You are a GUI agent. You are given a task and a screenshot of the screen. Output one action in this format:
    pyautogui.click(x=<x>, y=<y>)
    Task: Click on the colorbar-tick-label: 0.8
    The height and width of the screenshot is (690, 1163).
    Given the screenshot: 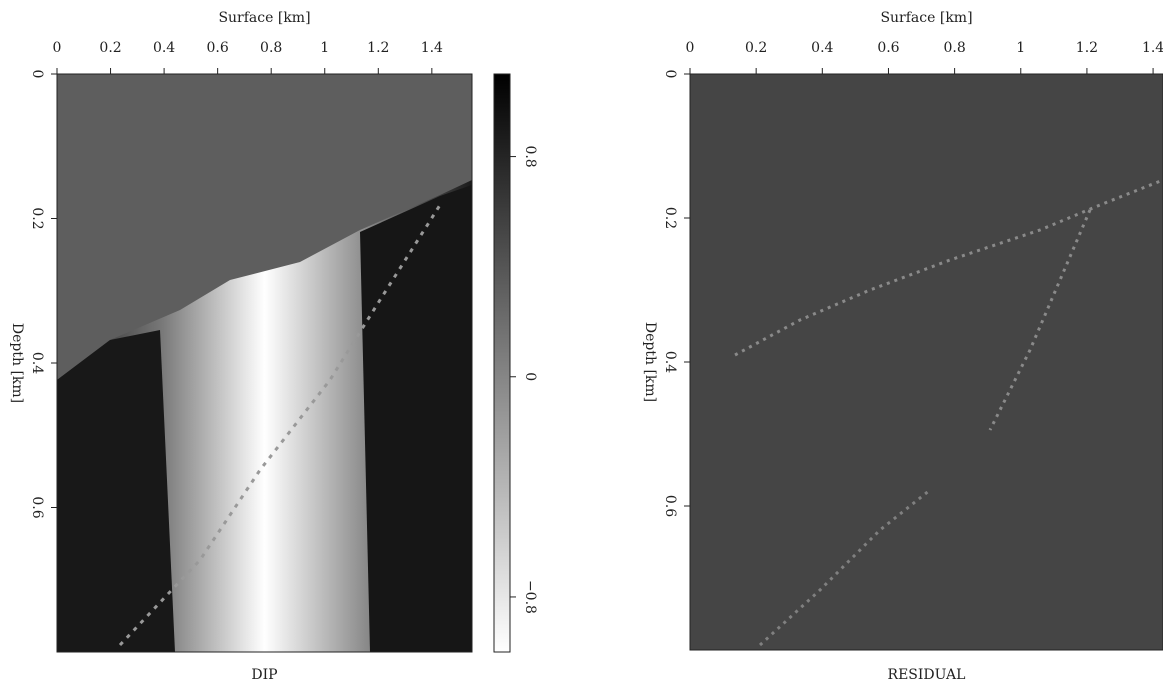 What is the action you would take?
    pyautogui.click(x=530, y=156)
    